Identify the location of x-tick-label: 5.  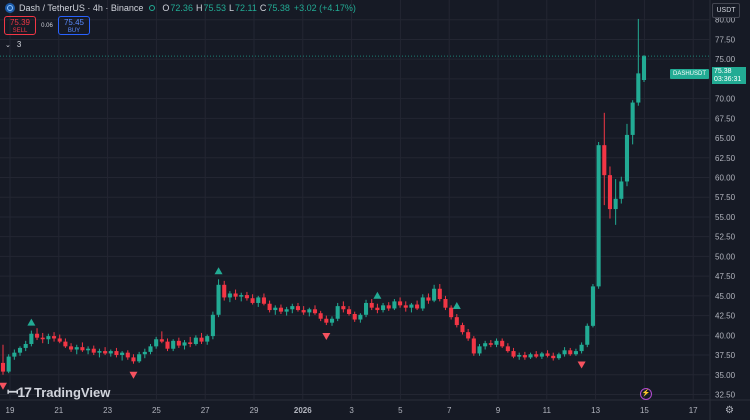
(400, 410).